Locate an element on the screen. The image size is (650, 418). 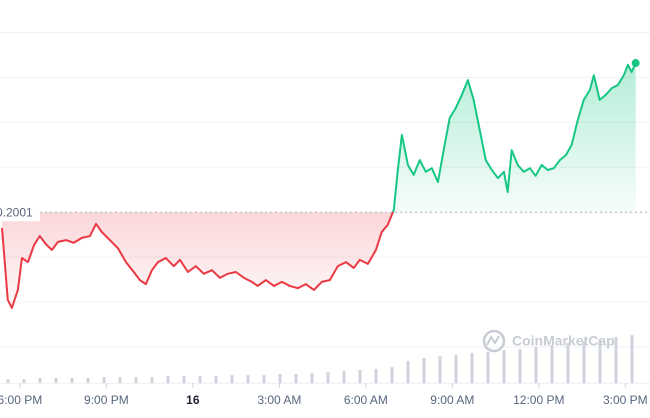
x-tick-label: 3:00 AM is located at coordinates (279, 400).